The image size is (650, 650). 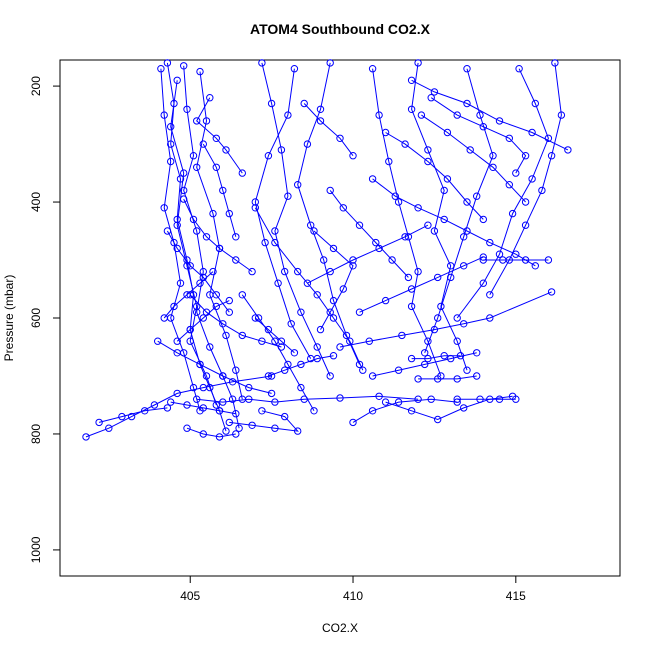 What do you see at coordinates (36, 549) in the screenshot?
I see `y-tick-label: 1000` at bounding box center [36, 549].